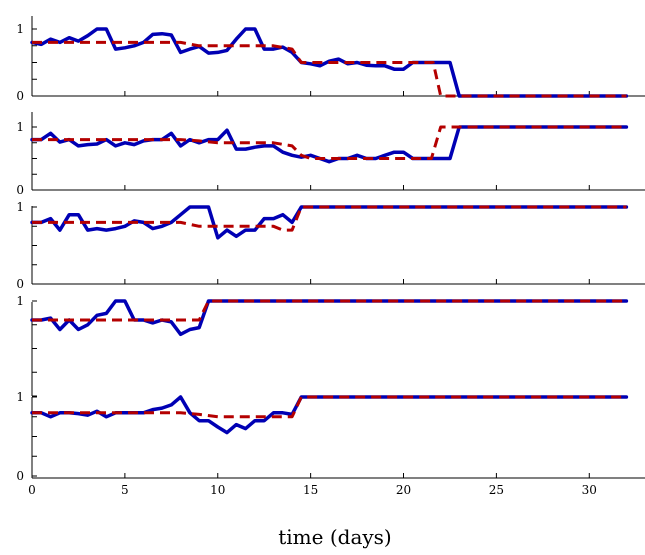 This screenshot has height=555, width=645. What do you see at coordinates (32, 490) in the screenshot?
I see `x-tick-label: 0` at bounding box center [32, 490].